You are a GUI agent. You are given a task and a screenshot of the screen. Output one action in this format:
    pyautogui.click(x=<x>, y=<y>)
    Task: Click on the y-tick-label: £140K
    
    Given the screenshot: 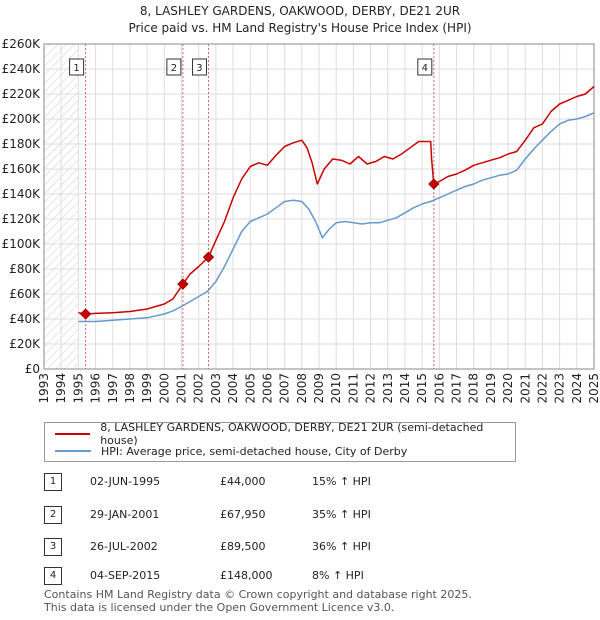 What is the action you would take?
    pyautogui.click(x=22, y=194)
    